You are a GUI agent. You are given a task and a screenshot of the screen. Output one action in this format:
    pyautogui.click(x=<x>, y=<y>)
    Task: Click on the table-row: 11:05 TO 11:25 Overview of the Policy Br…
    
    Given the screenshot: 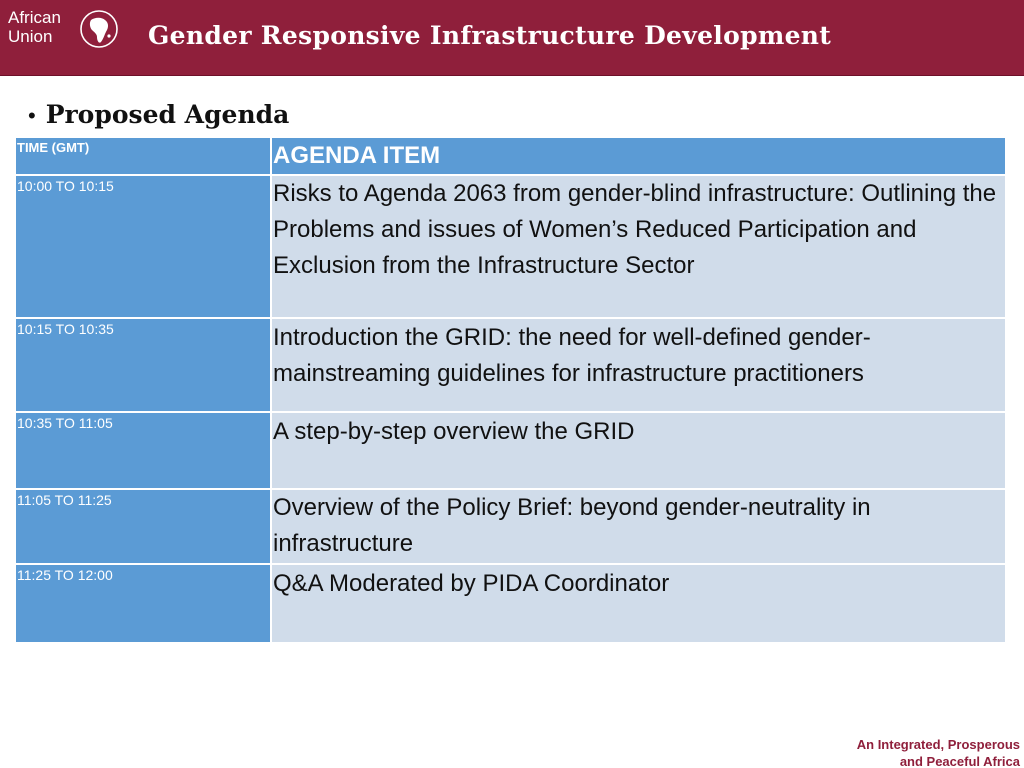 What is the action you would take?
    pyautogui.click(x=510, y=526)
    